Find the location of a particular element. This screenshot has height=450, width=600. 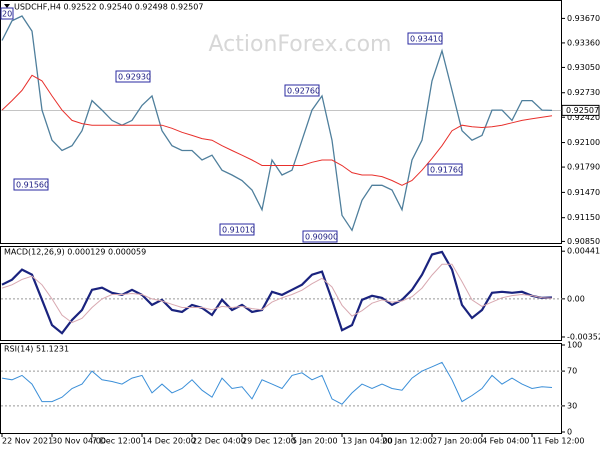

price-annotation: 0.91760 is located at coordinates (446, 170).